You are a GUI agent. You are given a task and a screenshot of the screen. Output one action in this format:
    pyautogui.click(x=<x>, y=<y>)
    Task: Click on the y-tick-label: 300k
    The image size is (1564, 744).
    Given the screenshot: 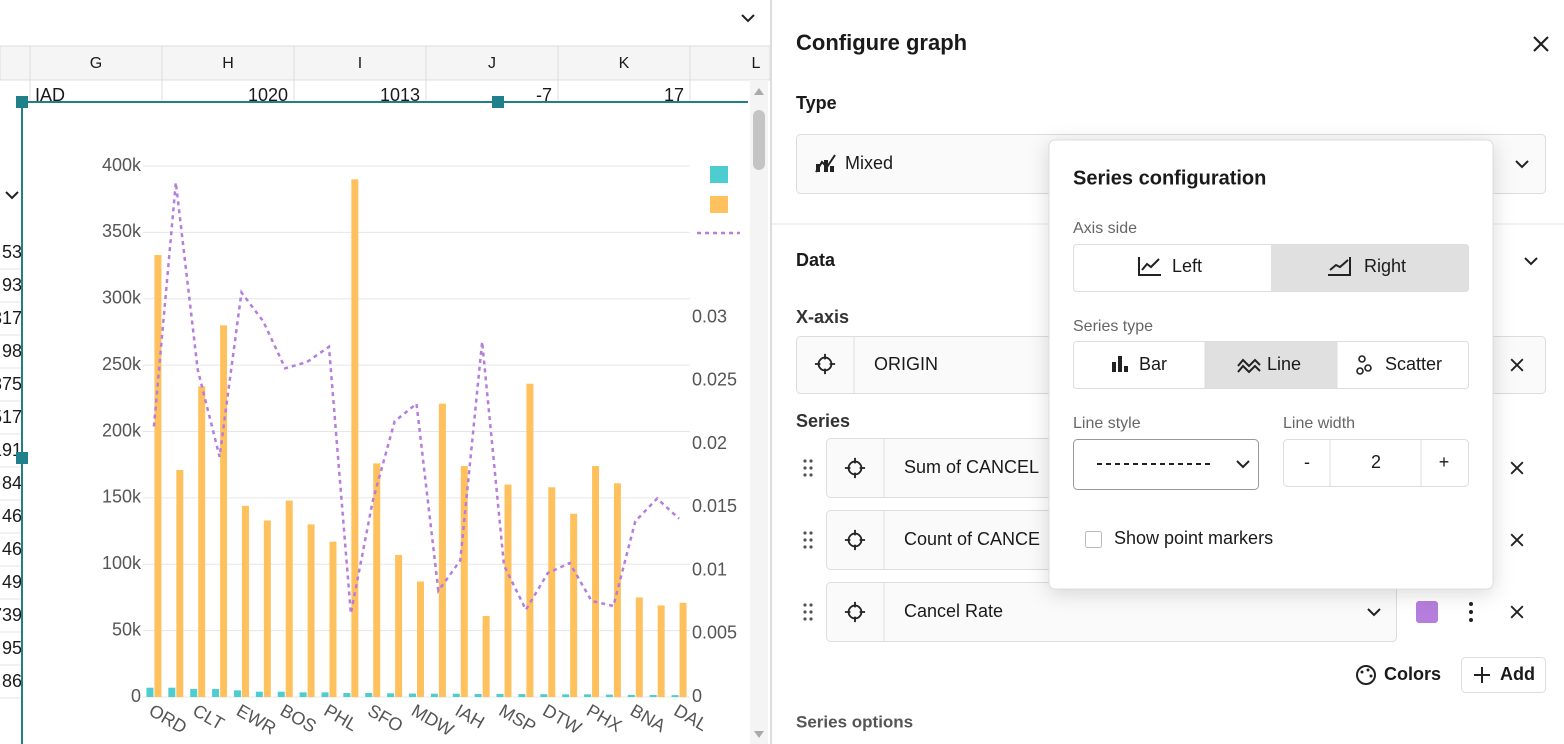 What is the action you would take?
    pyautogui.click(x=122, y=298)
    